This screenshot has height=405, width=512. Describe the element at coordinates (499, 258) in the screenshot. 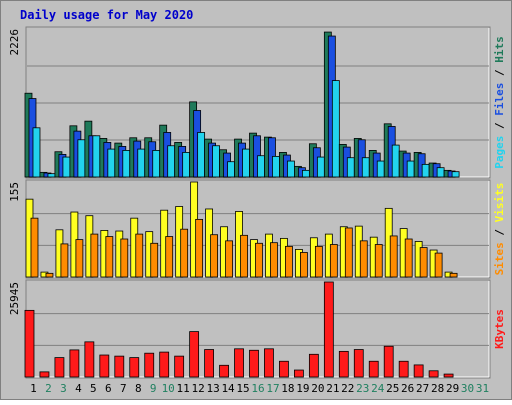

I see `axis-label-part: Sites` at that location.